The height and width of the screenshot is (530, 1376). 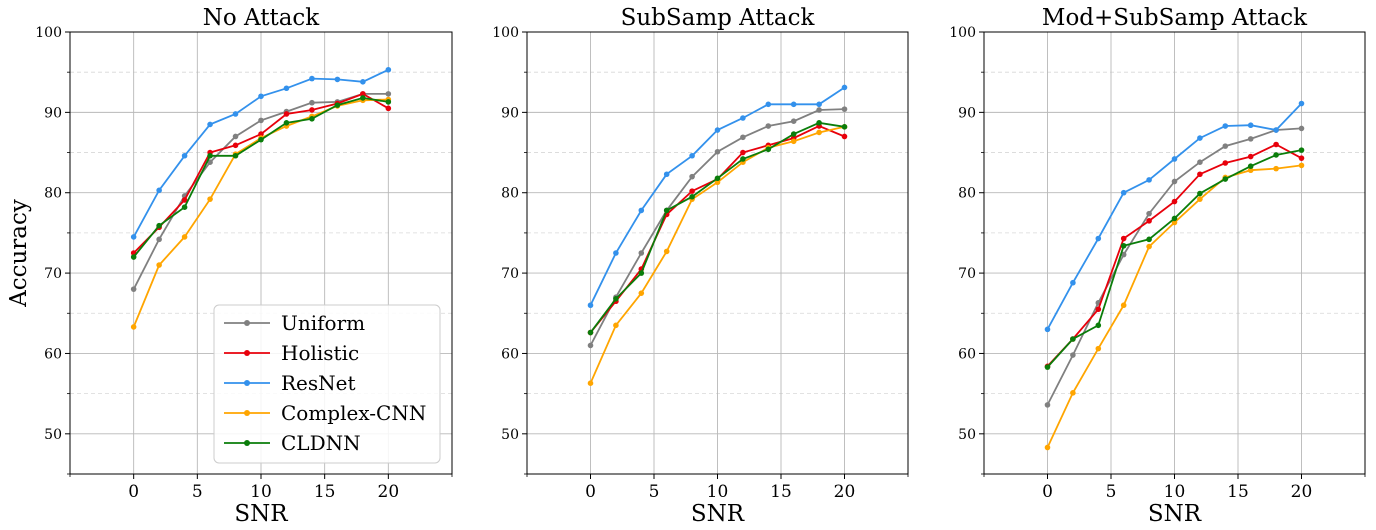 I want to click on y-tick-label: 70, so click(x=510, y=274).